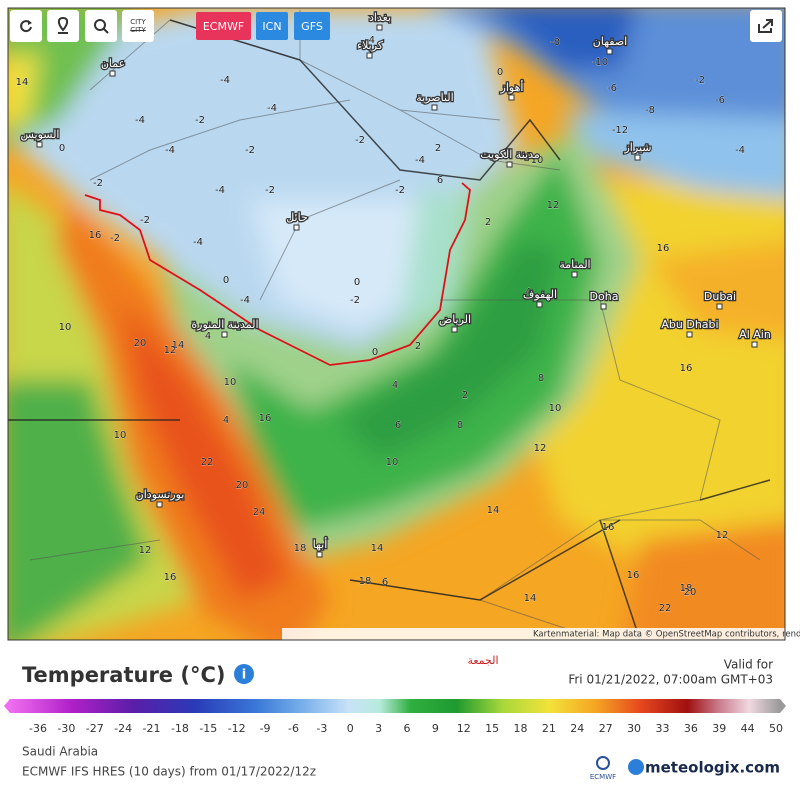  I want to click on valid-label: Valid for, so click(748, 665).